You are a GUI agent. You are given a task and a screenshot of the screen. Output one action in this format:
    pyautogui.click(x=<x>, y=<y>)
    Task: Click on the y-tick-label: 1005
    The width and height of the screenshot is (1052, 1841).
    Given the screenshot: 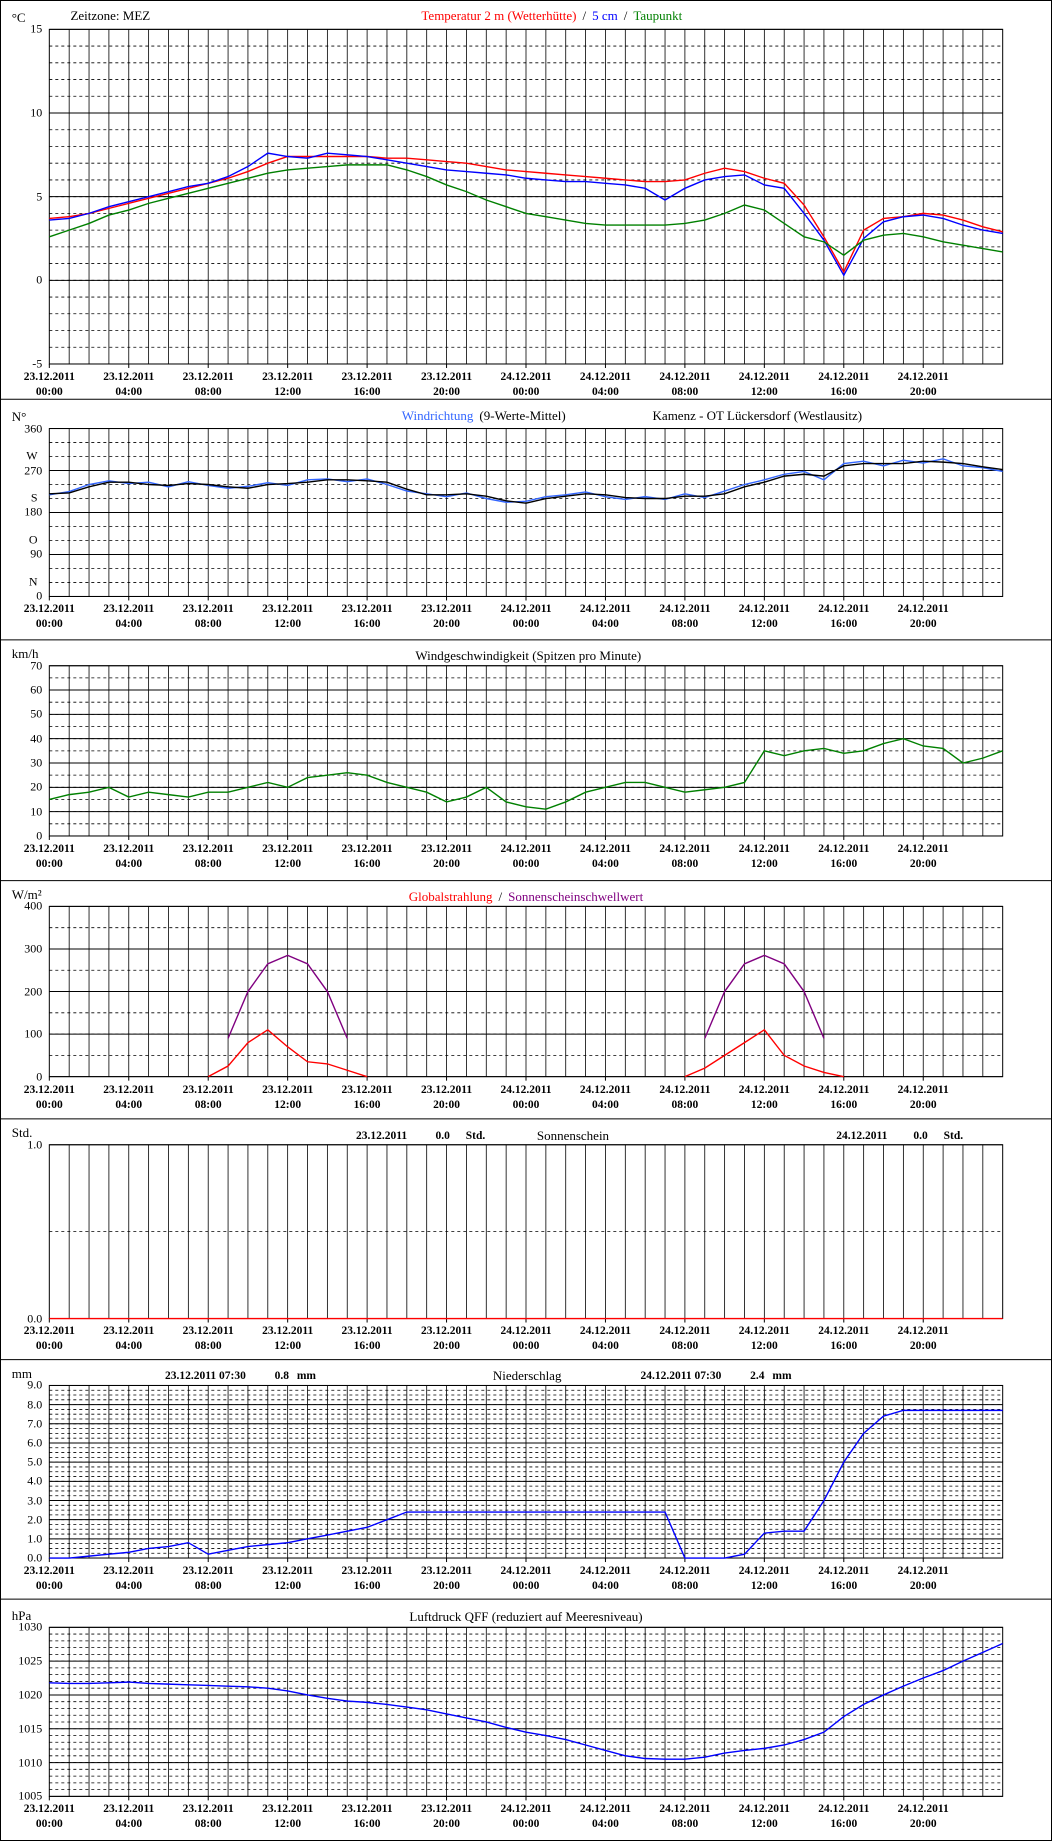 What is the action you would take?
    pyautogui.click(x=30, y=1795)
    